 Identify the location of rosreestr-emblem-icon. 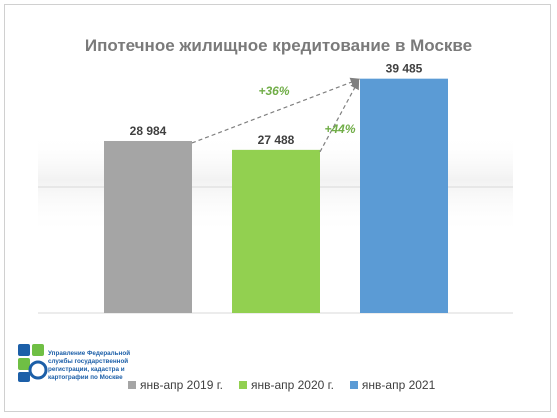
(33, 363).